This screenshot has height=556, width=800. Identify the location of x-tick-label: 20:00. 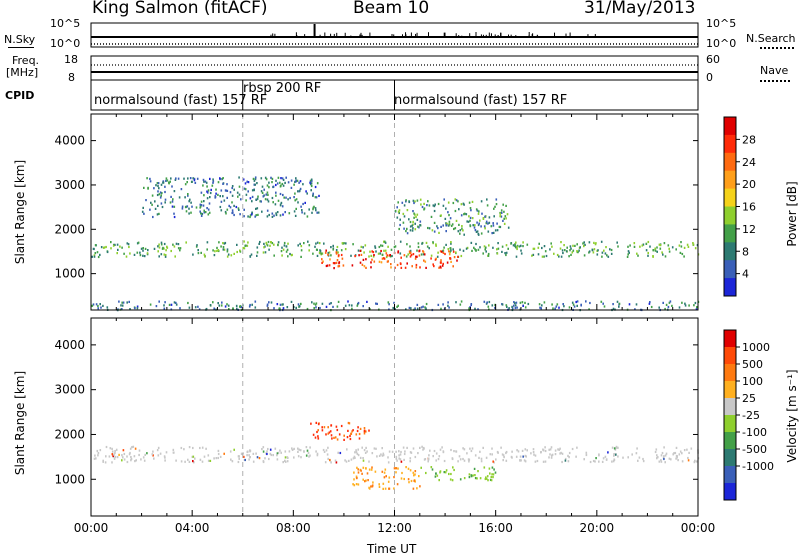
(597, 528).